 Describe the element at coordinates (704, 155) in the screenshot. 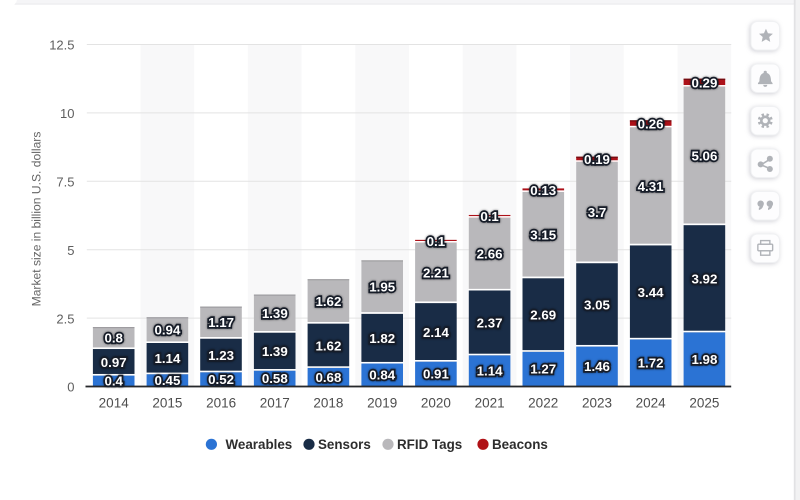

I see `svg-text: 5.06` at that location.